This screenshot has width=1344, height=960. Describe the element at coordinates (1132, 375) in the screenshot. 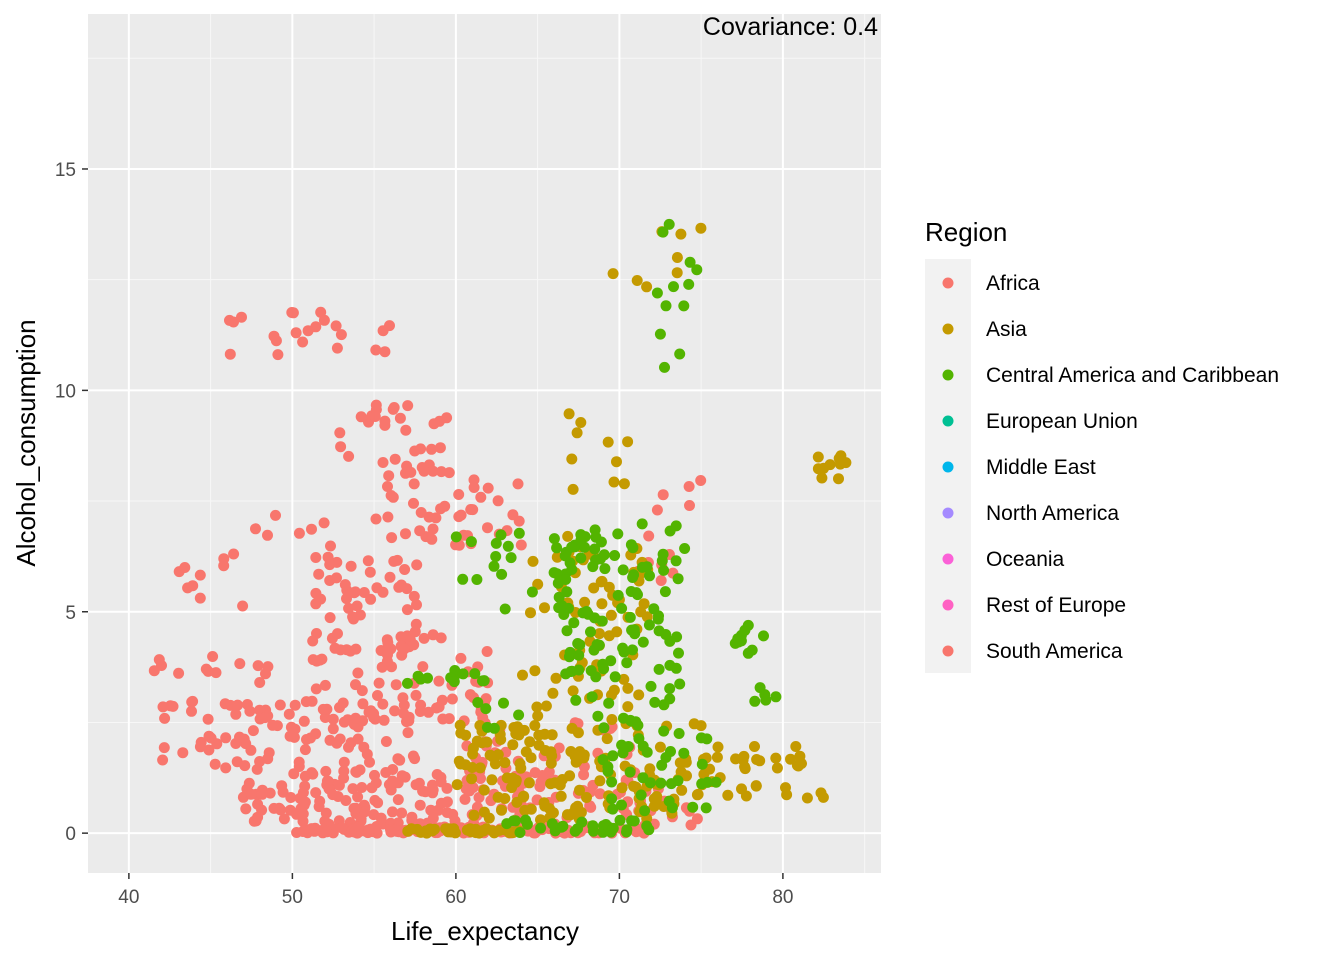

I see `legend-label-central-america-and-caribbean: Central America and Caribbean` at that location.